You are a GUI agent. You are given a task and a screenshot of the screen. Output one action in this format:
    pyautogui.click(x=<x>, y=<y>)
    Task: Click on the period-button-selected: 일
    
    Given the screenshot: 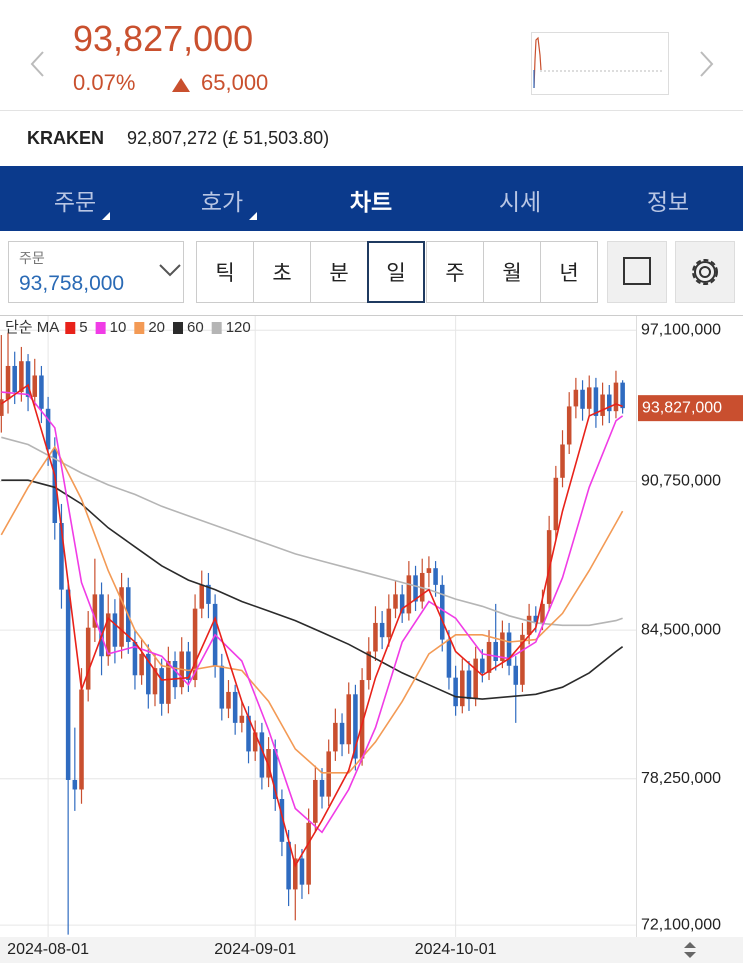 What is the action you would take?
    pyautogui.click(x=396, y=272)
    